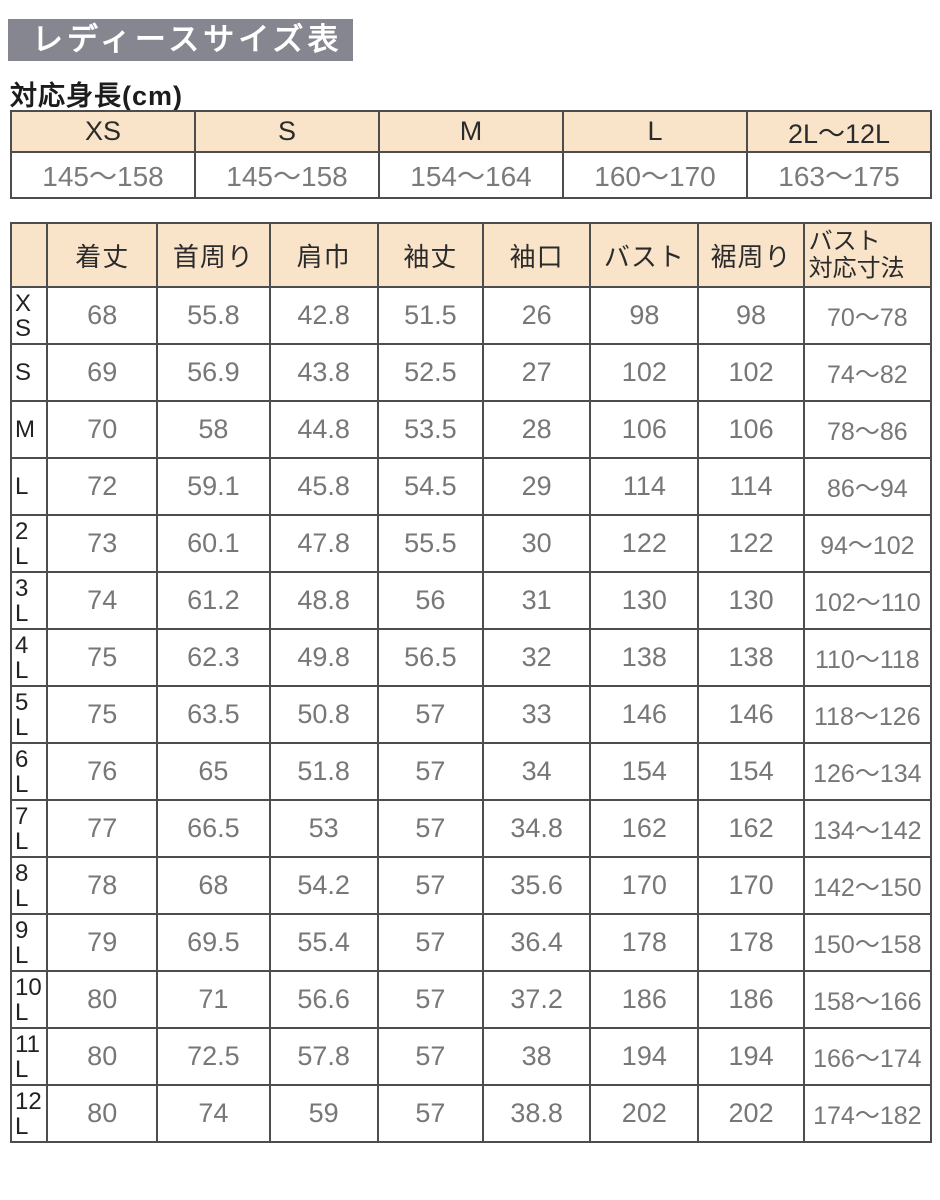 This screenshot has width=940, height=1200. What do you see at coordinates (751, 885) in the screenshot?
I see `cell: 170` at bounding box center [751, 885].